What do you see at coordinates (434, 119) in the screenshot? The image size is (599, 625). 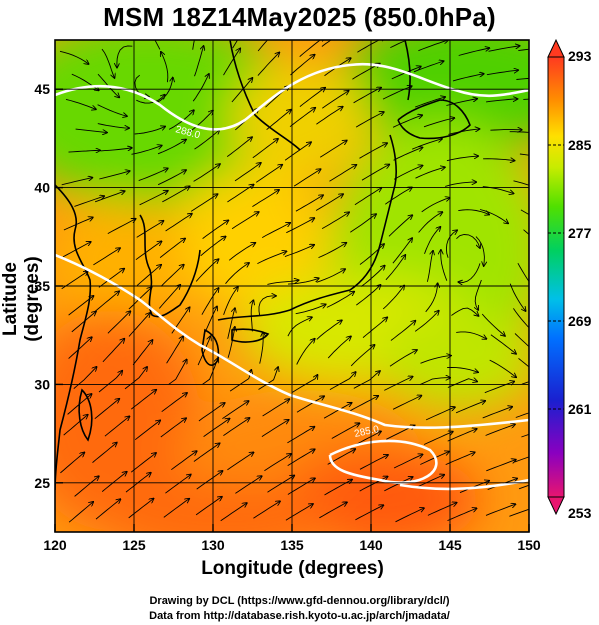 I see `coastline-hokkaido` at bounding box center [434, 119].